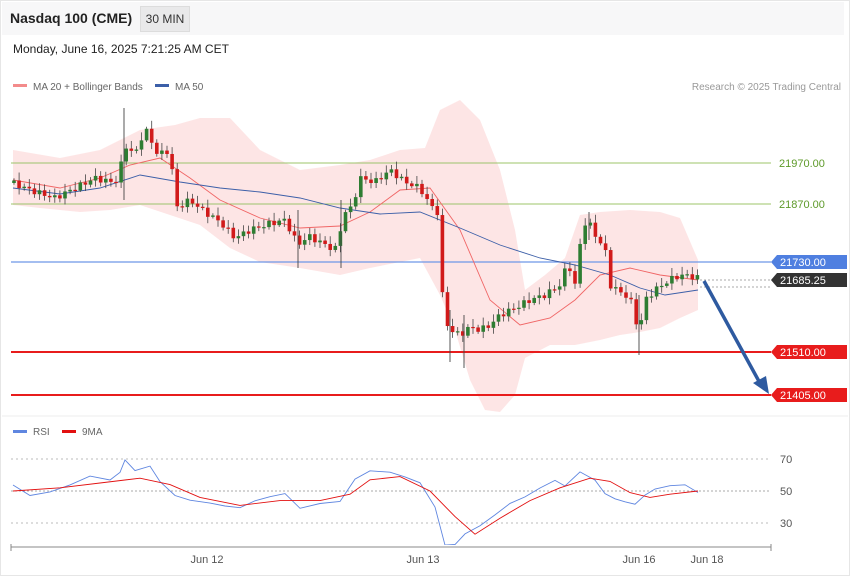 Image resolution: width=850 pixels, height=576 pixels. What do you see at coordinates (165, 19) in the screenshot?
I see `timeframe-button: 30 MIN` at bounding box center [165, 19].